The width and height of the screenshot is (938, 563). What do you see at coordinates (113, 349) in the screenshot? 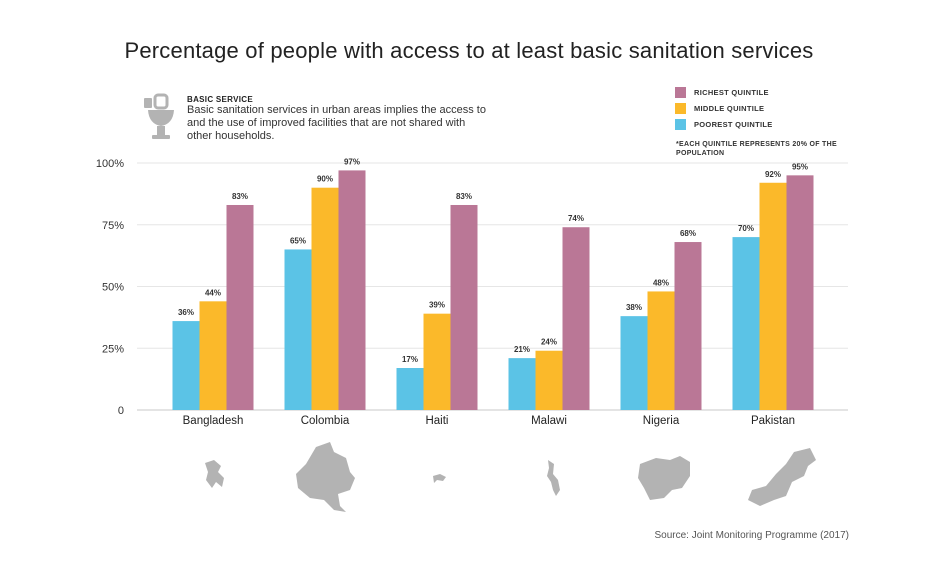
I see `y-tick-label: 25%` at bounding box center [113, 349].